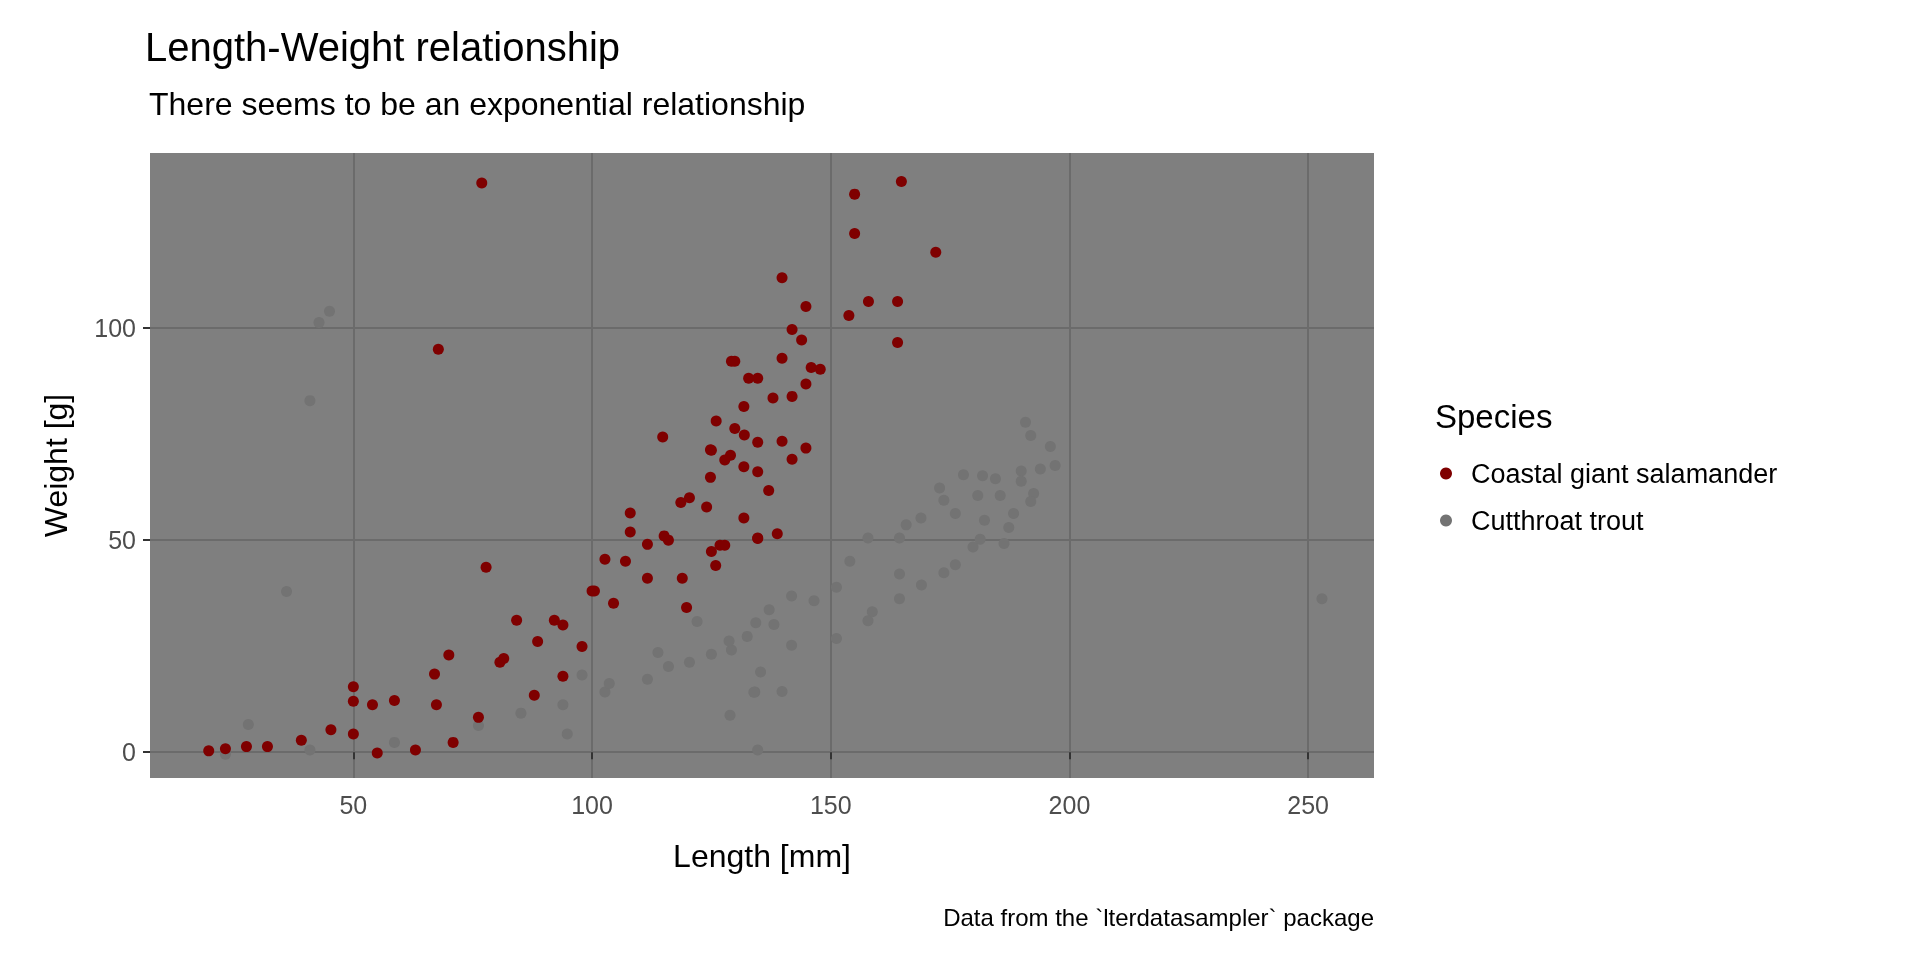 Image resolution: width=1920 pixels, height=960 pixels. What do you see at coordinates (477, 104) in the screenshot?
I see `chart-subtitle: There seems to be an exponential relationship` at bounding box center [477, 104].